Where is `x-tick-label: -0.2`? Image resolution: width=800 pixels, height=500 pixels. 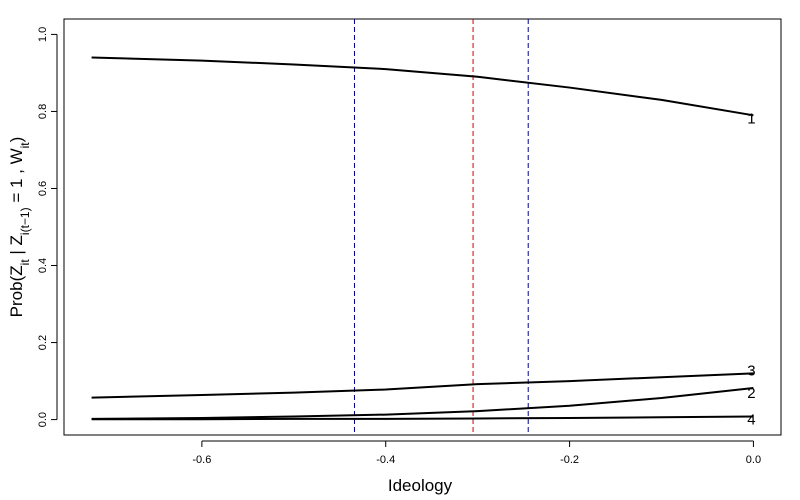
x-tick-label: -0.2 is located at coordinates (569, 460).